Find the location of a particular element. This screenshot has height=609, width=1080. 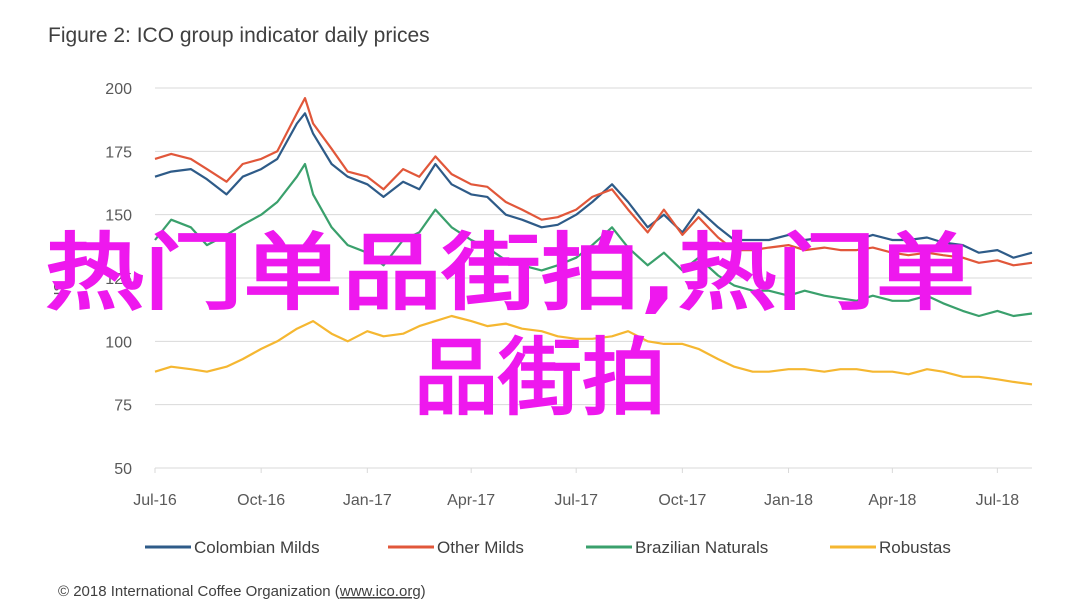

y-axis-ticks: 50 75 100 125 150 175 200 is located at coordinates (118, 279).